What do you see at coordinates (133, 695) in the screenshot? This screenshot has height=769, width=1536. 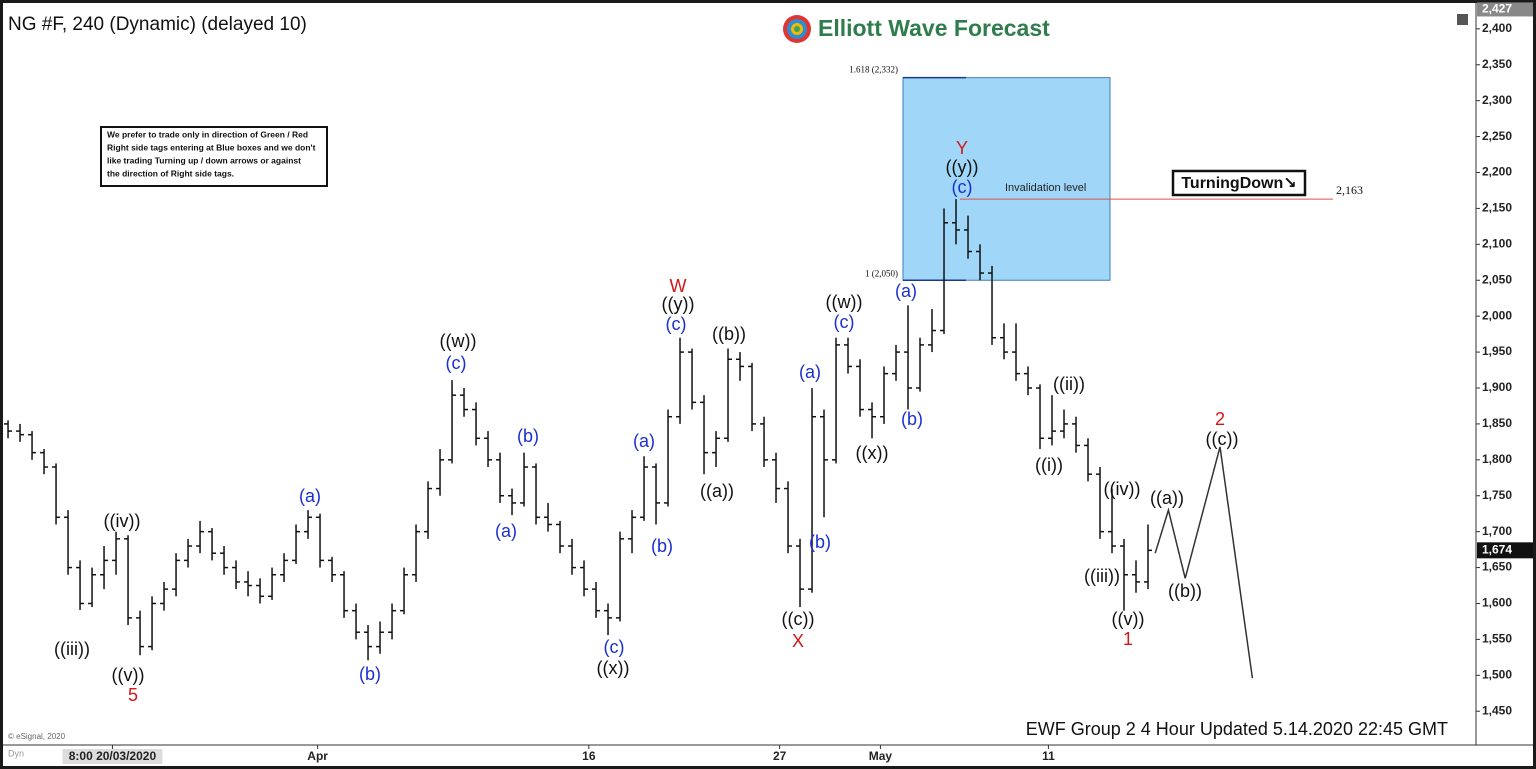 I see `wave-label: 5` at bounding box center [133, 695].